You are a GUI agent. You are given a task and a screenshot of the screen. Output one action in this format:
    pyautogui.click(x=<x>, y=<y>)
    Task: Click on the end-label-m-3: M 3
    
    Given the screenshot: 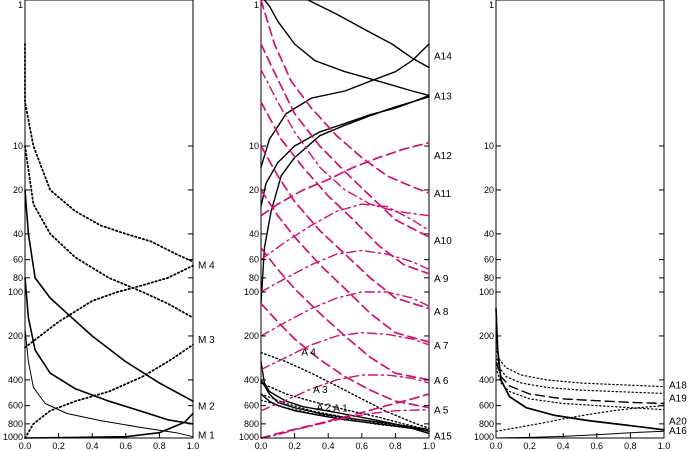 What is the action you would take?
    pyautogui.click(x=206, y=340)
    